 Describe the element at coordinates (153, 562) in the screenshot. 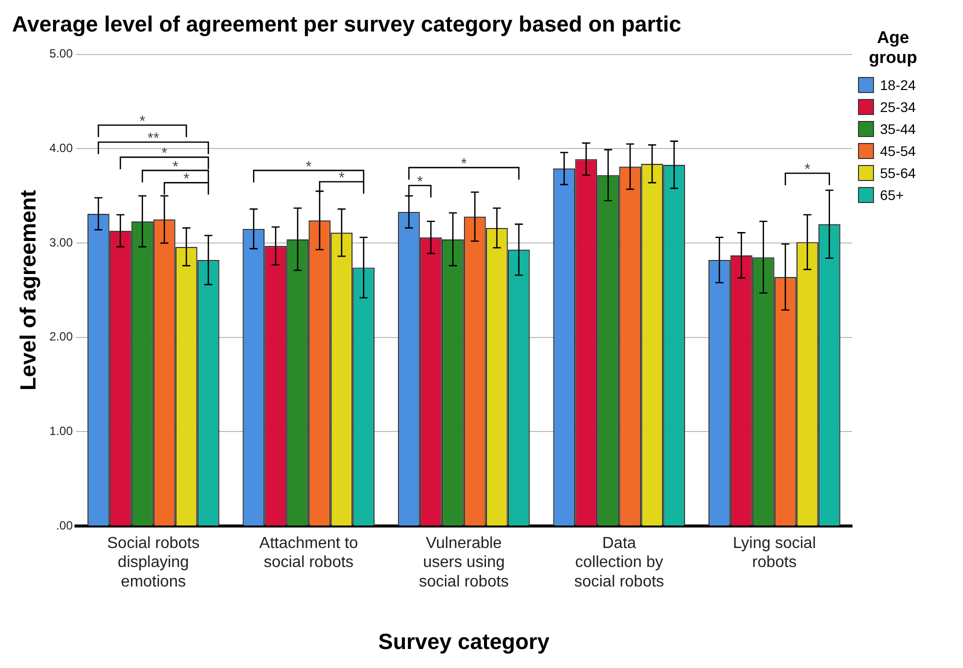

I see `x-tick-label: Social robots displaying emotions` at that location.